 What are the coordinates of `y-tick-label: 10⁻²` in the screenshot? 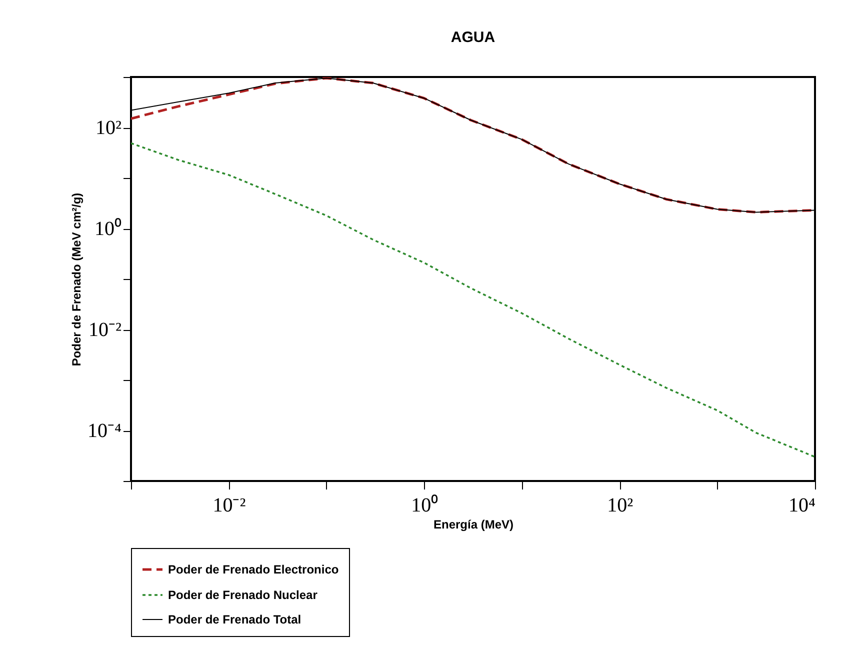 It's located at (105, 330).